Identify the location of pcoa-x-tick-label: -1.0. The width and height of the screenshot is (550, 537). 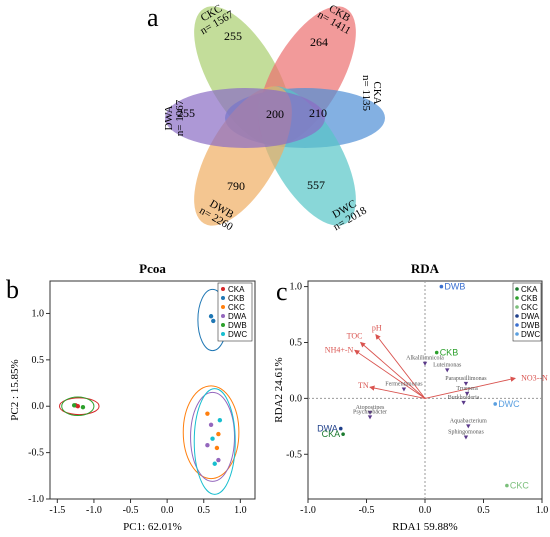
(94, 510).